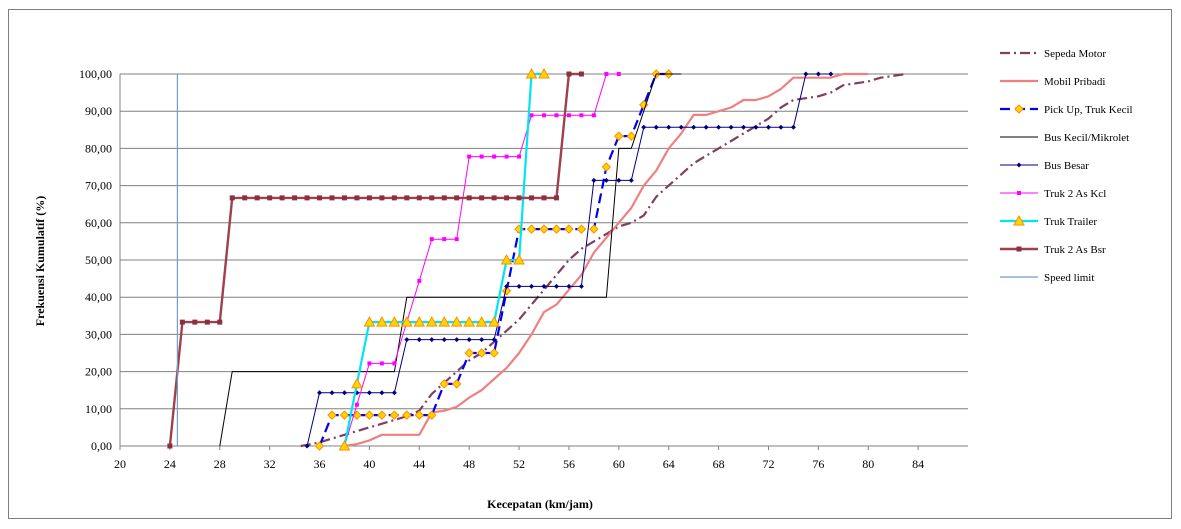 This screenshot has width=1181, height=529. Describe the element at coordinates (540, 504) in the screenshot. I see `x-axis-title: Kecepatan (km/jam)` at that location.